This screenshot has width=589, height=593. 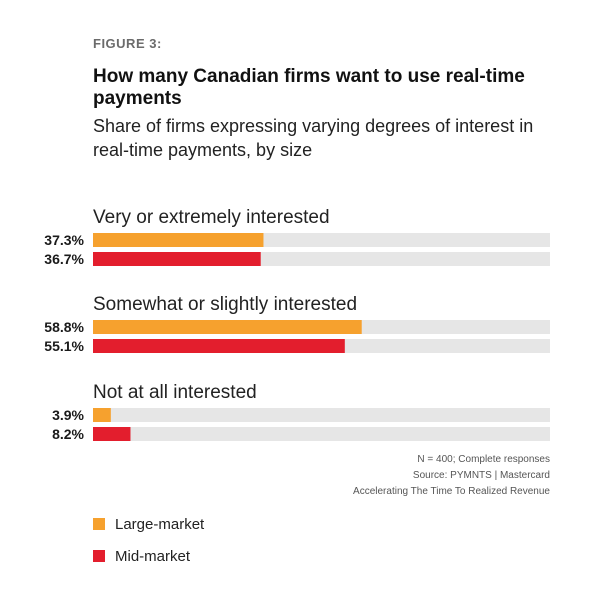 I want to click on category-label-not-at-all-interested: Not at all interested, so click(x=175, y=392).